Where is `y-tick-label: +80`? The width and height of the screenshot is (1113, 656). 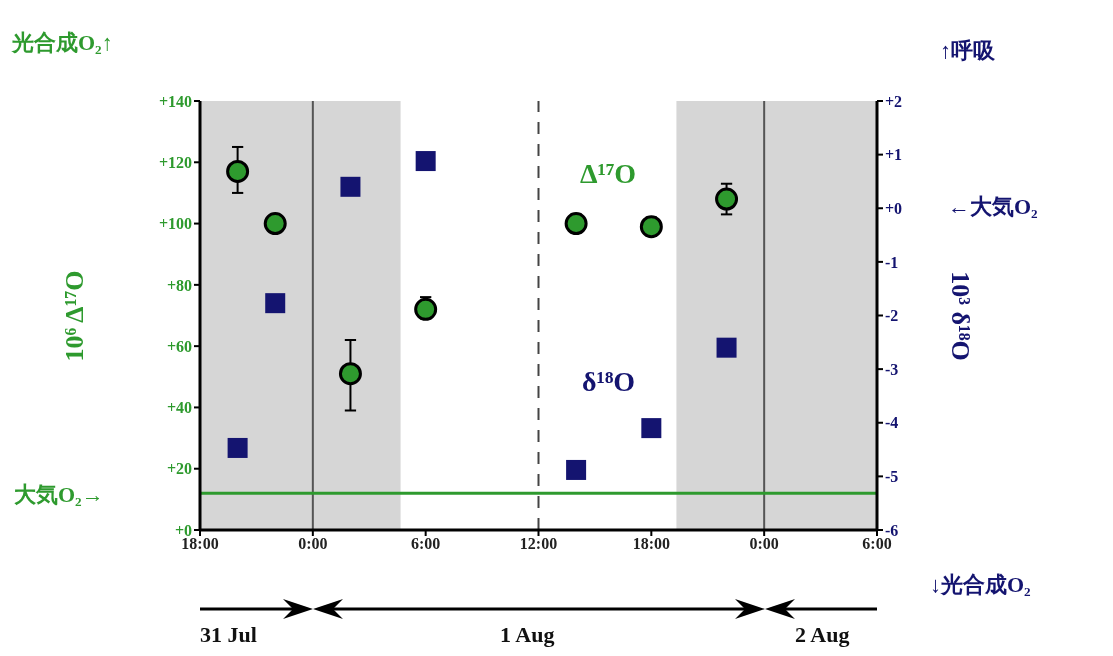 y-tick-label: +80 is located at coordinates (179, 285).